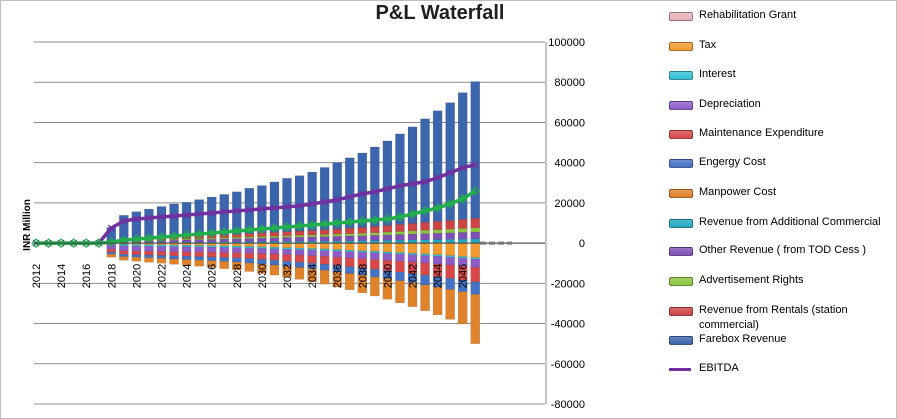  I want to click on y-tick-label: 20000, so click(569, 204).